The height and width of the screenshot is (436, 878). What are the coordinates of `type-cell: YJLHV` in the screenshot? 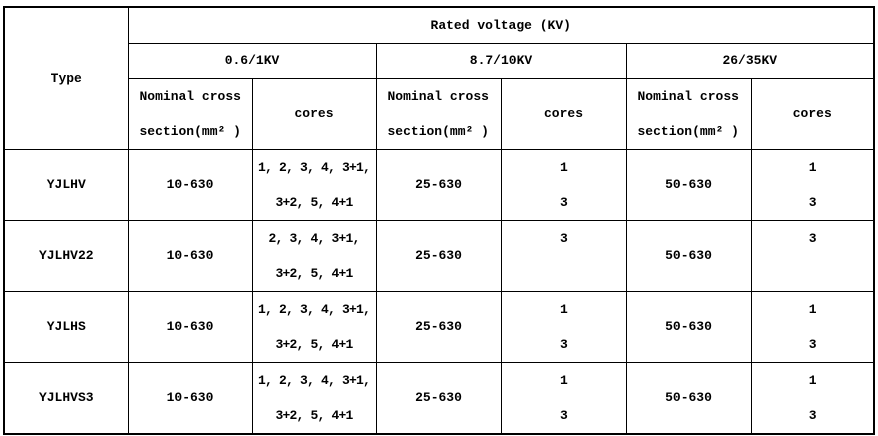 It's located at (66, 184).